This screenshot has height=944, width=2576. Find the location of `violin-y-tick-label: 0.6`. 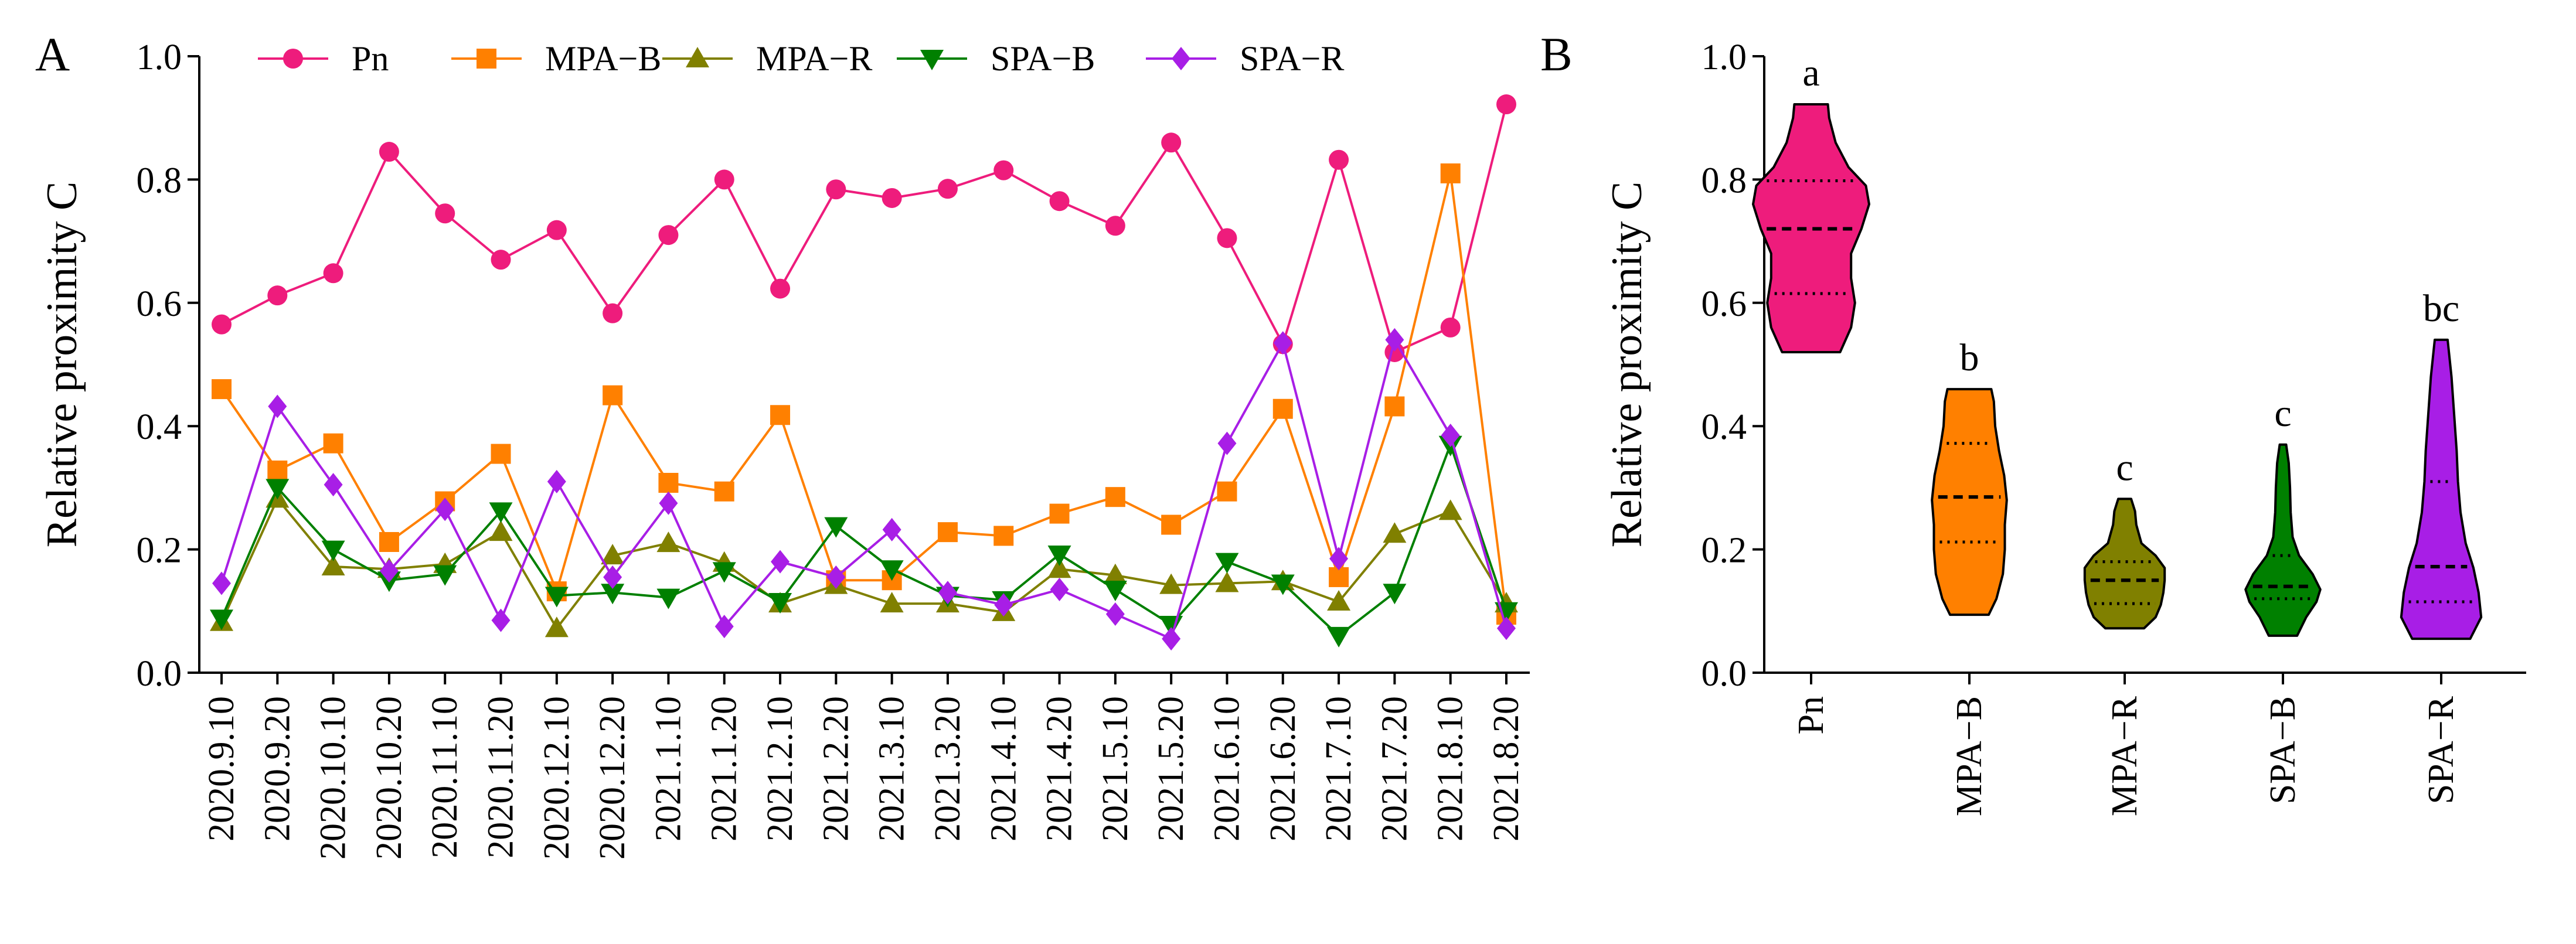

violin-y-tick-label: 0.6 is located at coordinates (1724, 304).